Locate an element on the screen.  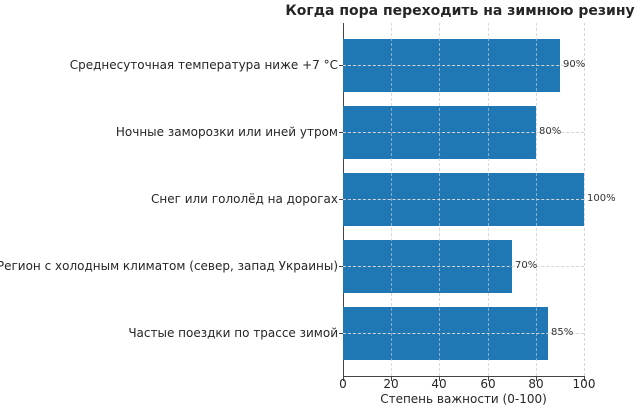
y-tick-label: Ночные заморозки или иней утром is located at coordinates (226, 132).